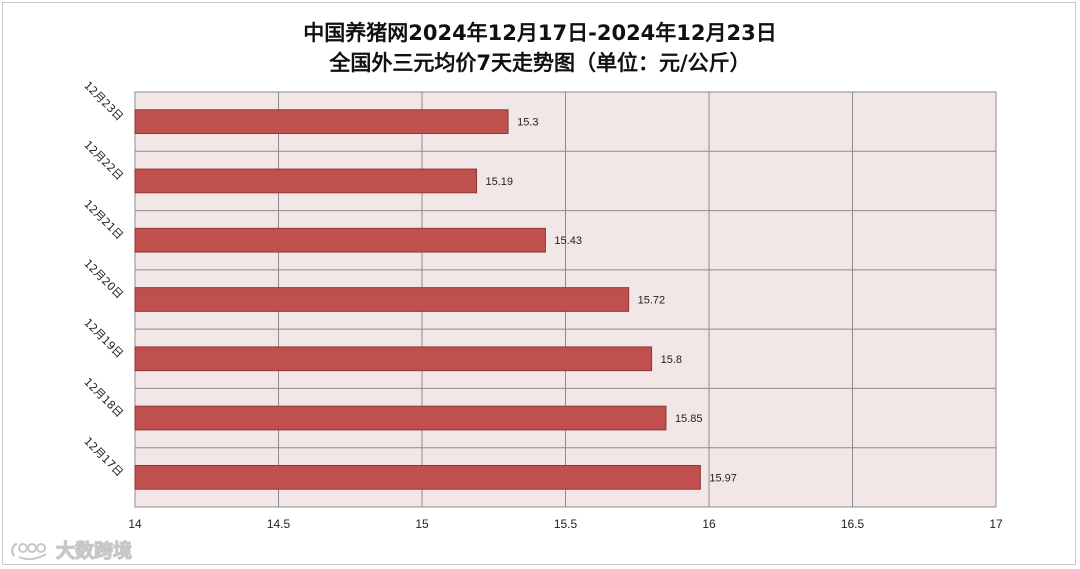  Describe the element at coordinates (103, 219) in the screenshot. I see `category-label: 12月21日` at that location.